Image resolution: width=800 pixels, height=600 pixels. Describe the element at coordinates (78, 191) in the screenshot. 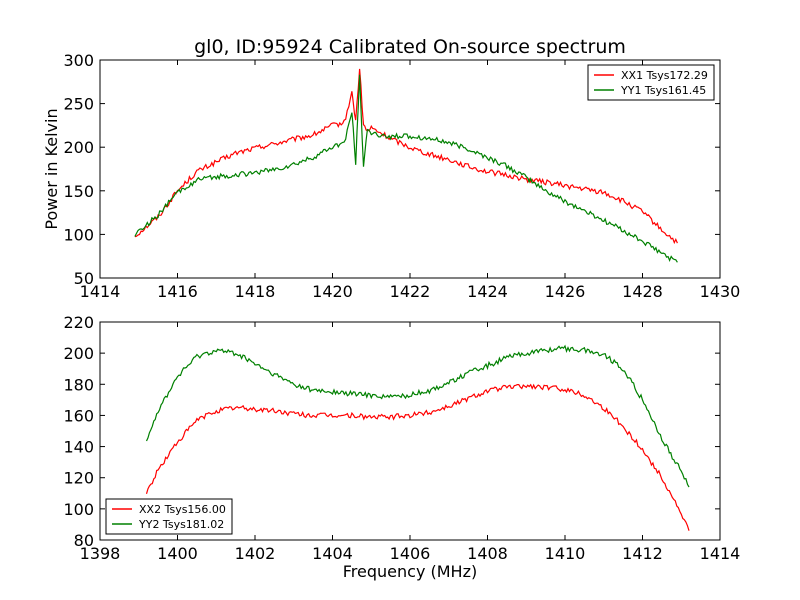

I see `y-tick-label: 150` at that location.